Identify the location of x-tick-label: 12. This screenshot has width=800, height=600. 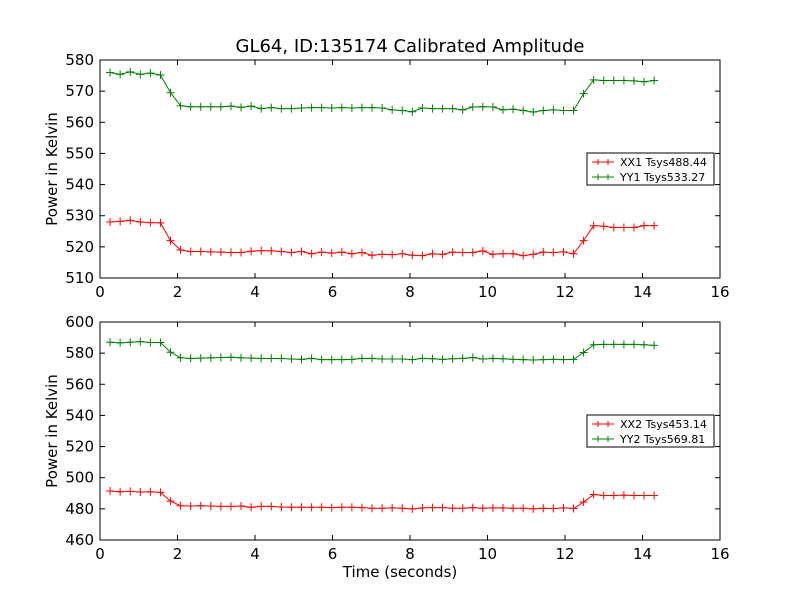
(564, 292).